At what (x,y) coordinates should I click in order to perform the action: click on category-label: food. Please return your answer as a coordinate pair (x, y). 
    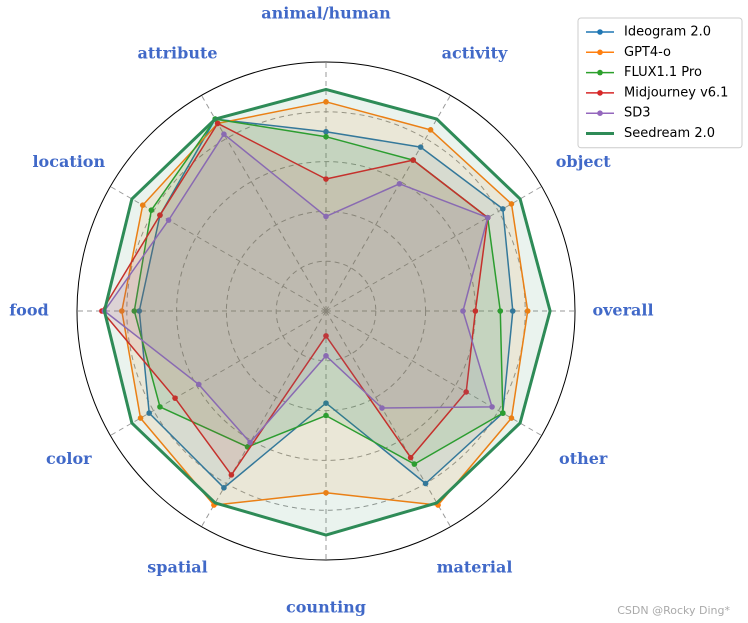
    Looking at the image, I should click on (28, 310).